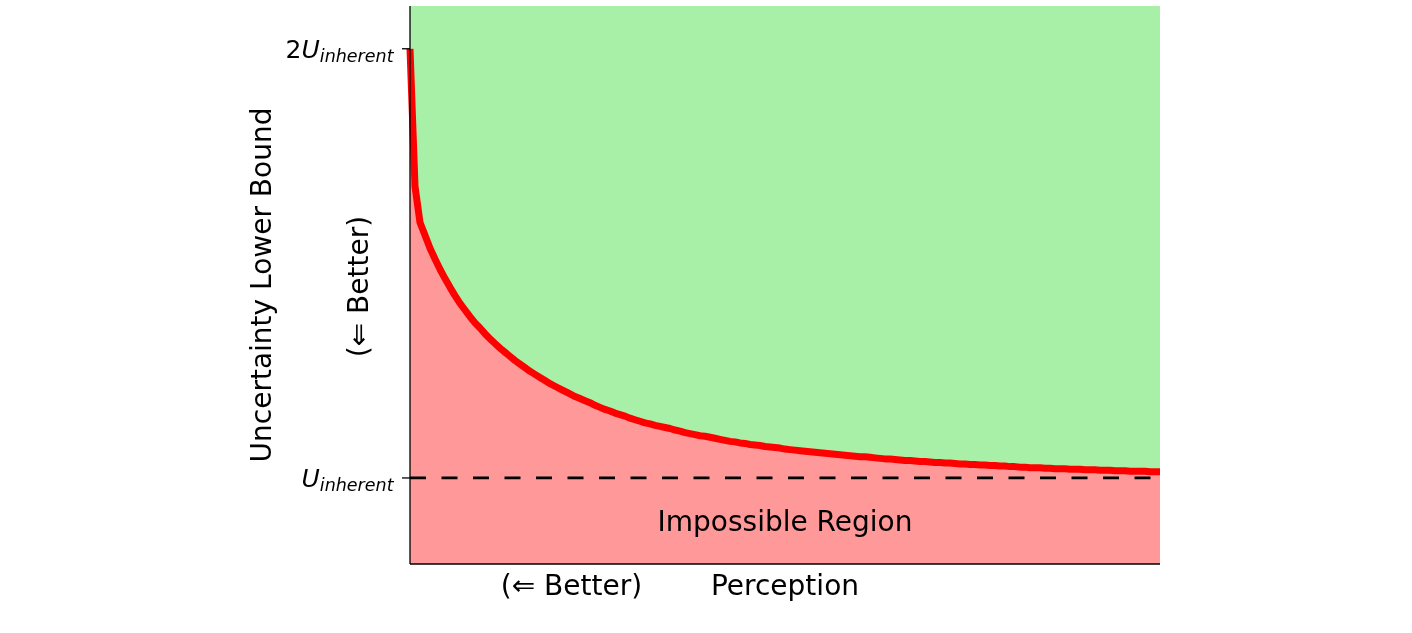  What do you see at coordinates (785, 585) in the screenshot?
I see `x-axis-title: Perception` at bounding box center [785, 585].